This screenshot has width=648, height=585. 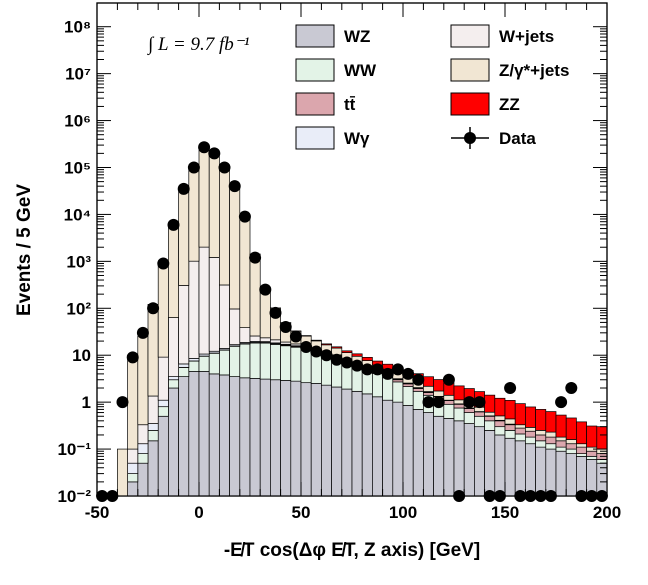 I want to click on legend-label: Data, so click(x=517, y=138).